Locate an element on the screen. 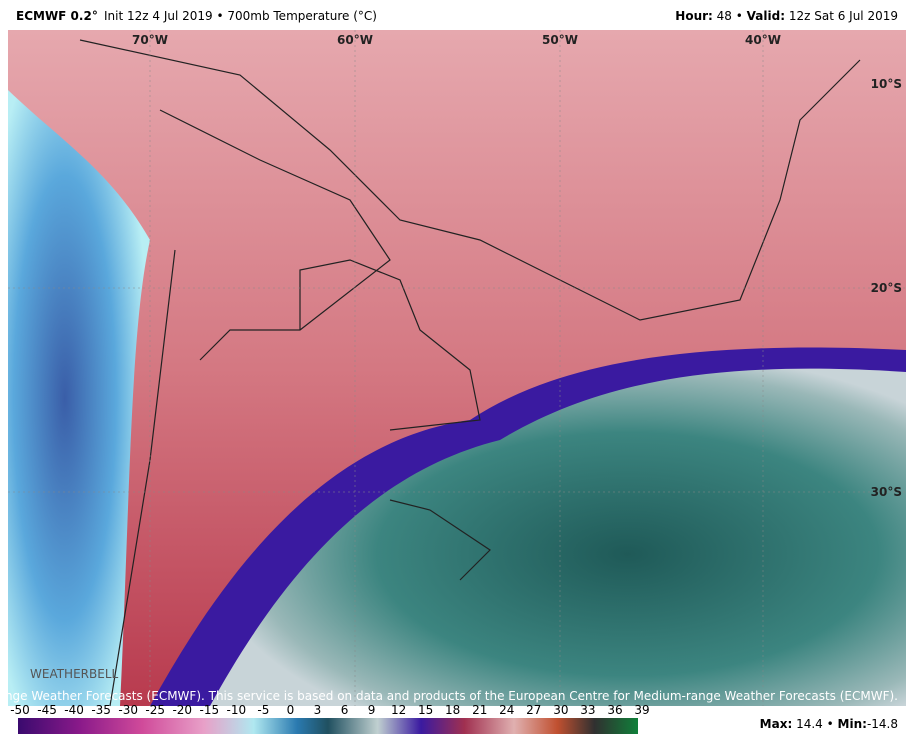  min-label: Min: is located at coordinates (852, 724).